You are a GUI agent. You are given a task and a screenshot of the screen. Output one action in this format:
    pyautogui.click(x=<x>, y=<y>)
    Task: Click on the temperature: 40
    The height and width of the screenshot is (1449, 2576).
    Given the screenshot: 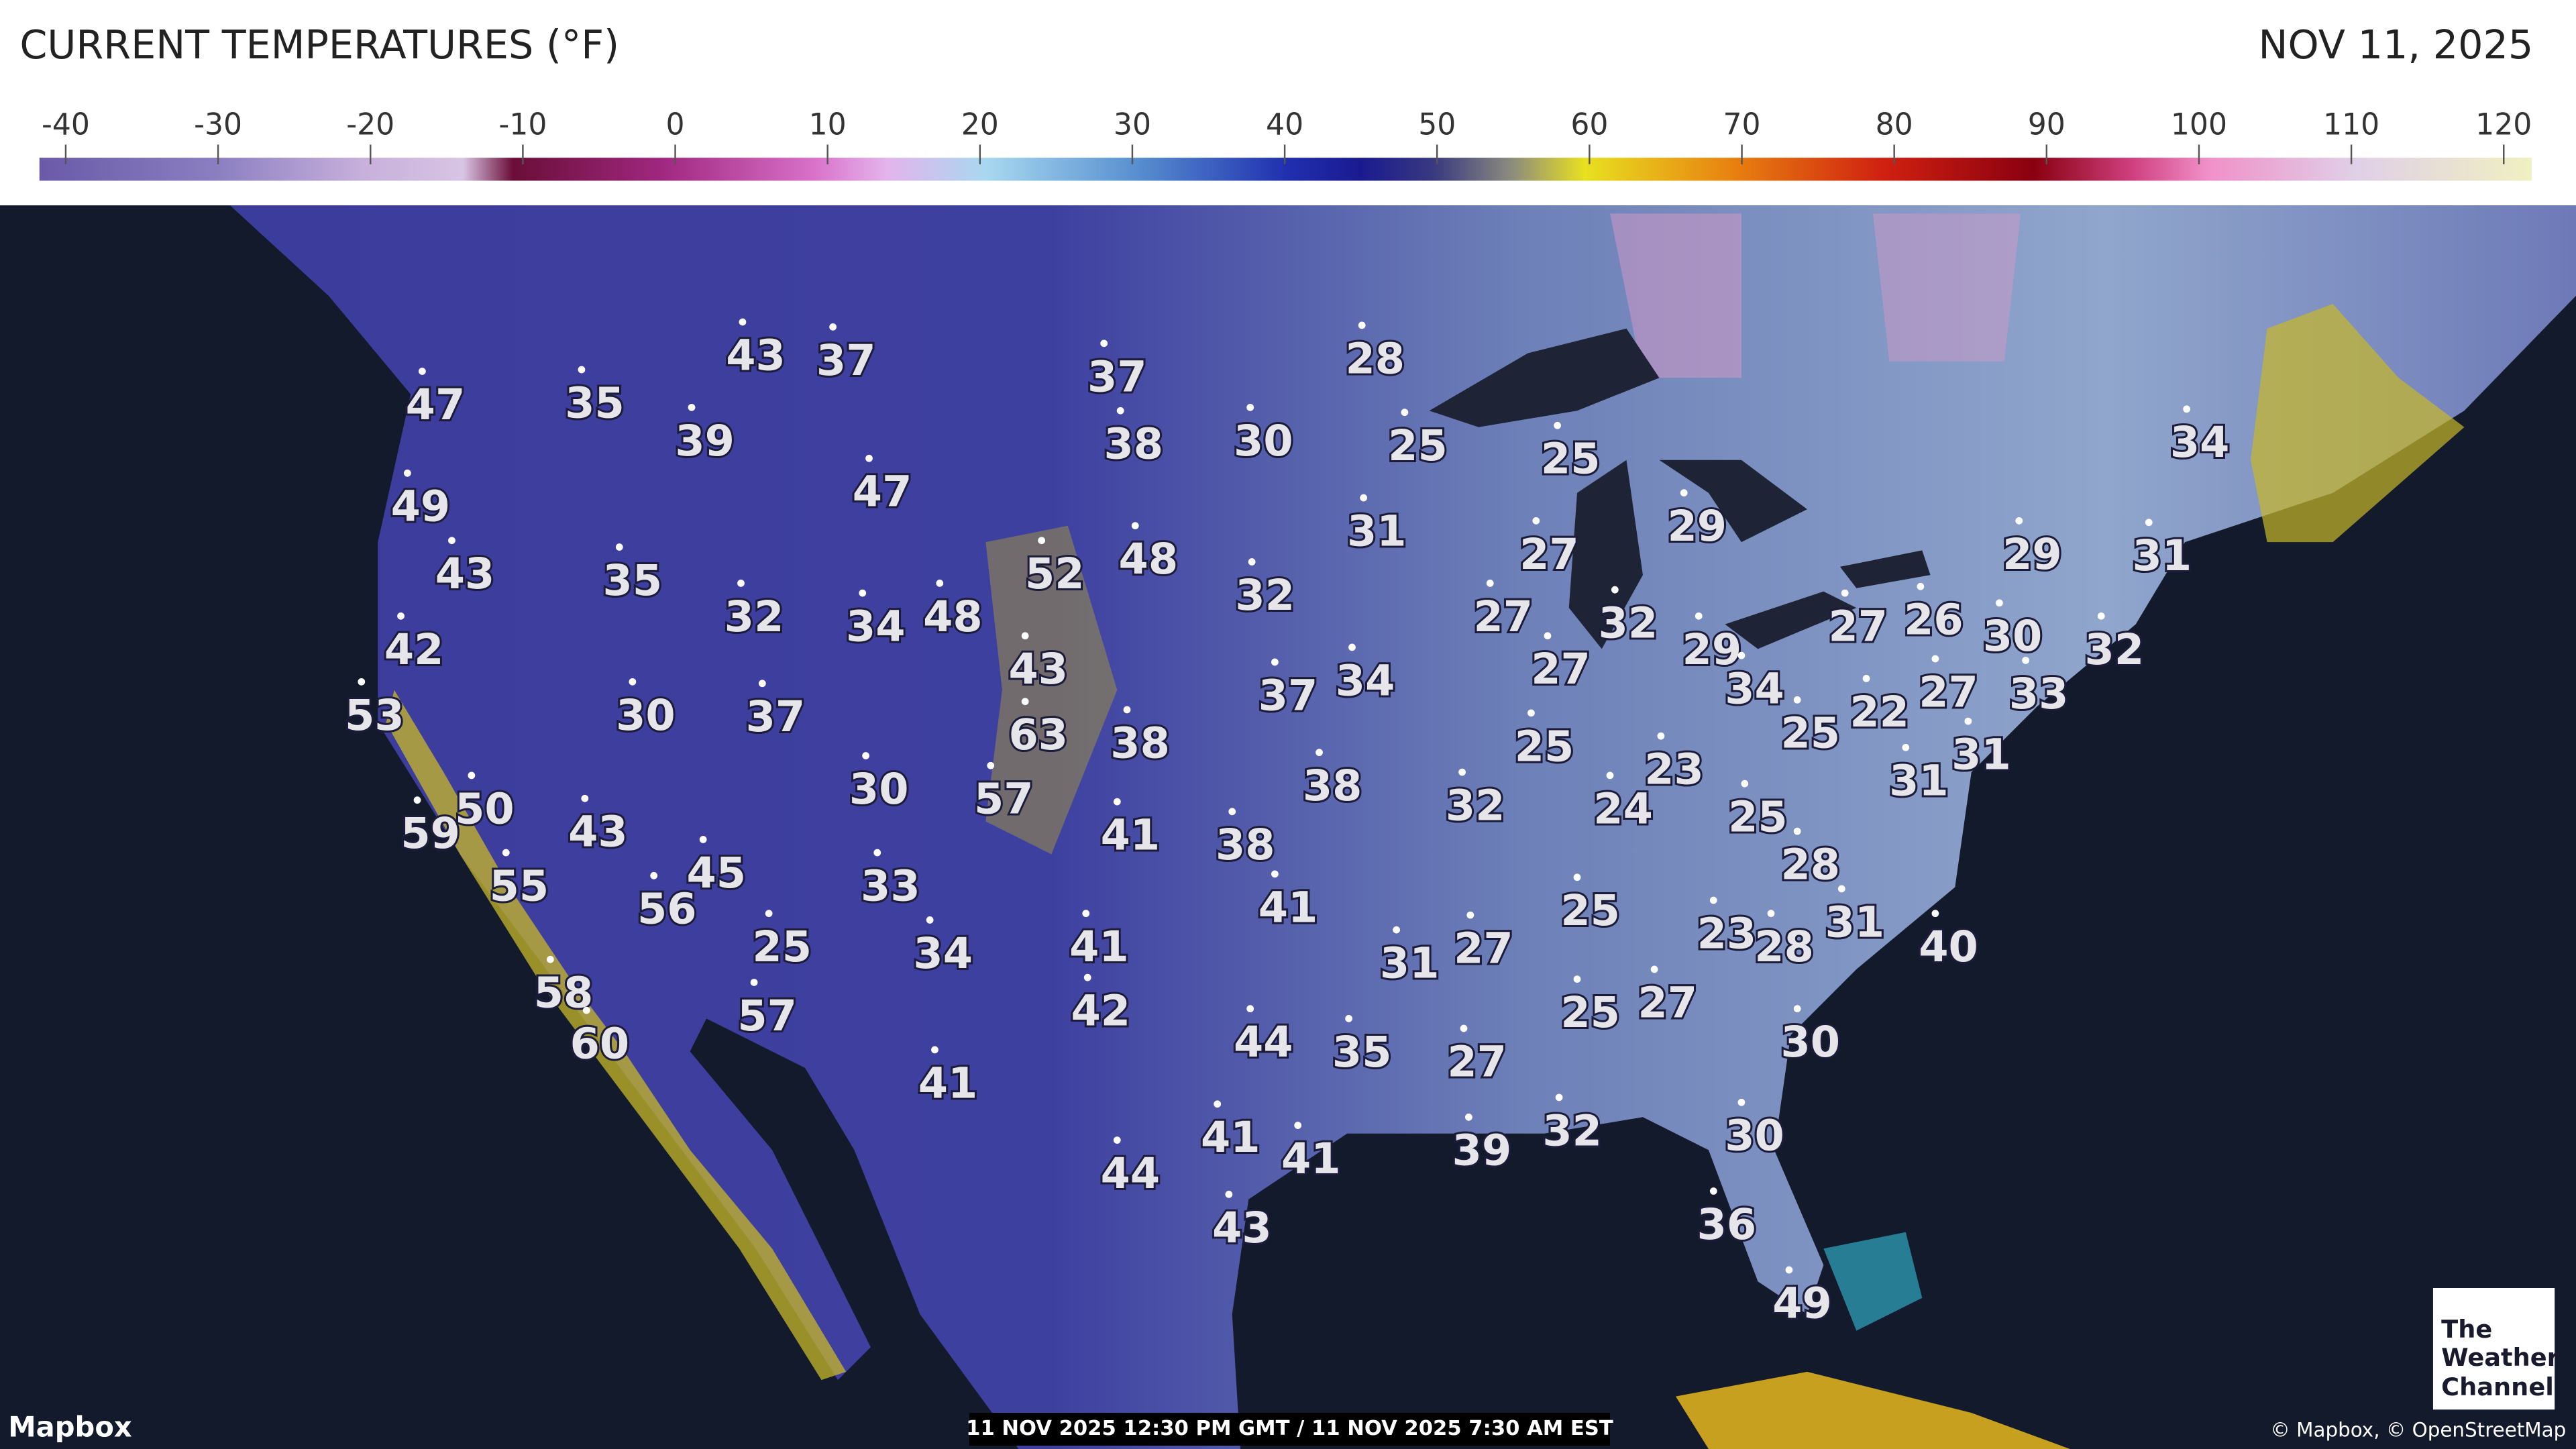 What is the action you would take?
    pyautogui.click(x=1948, y=947)
    